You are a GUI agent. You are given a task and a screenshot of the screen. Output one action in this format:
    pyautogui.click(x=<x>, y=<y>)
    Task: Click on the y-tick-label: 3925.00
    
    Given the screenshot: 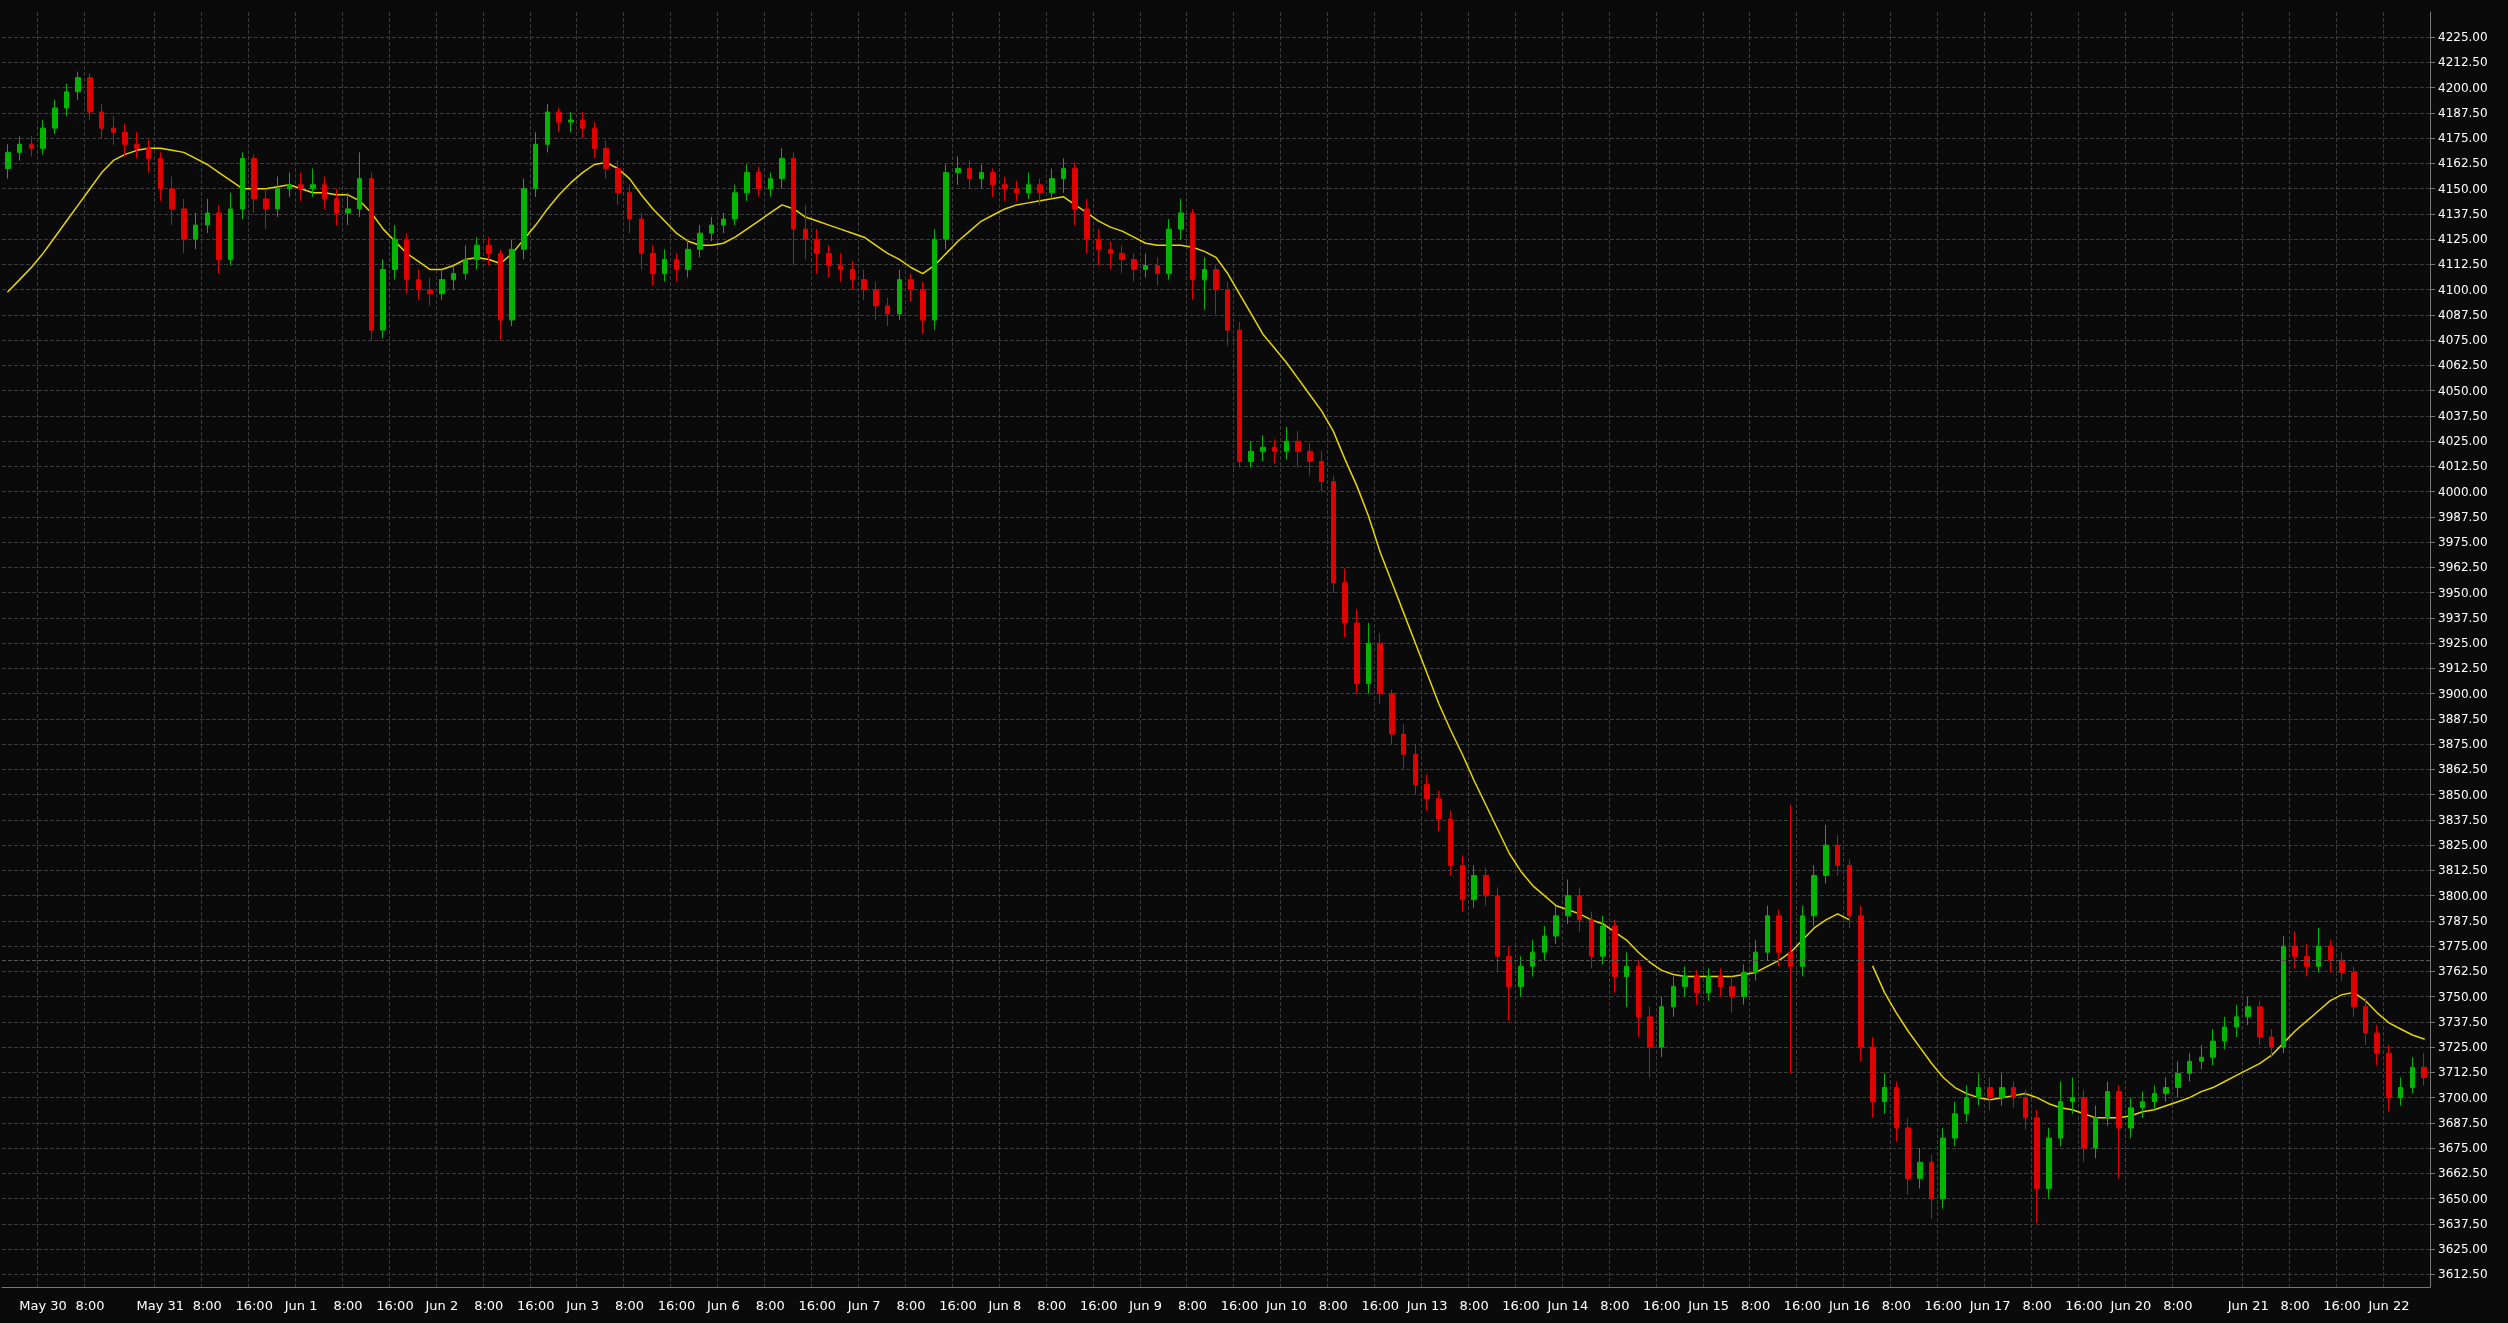 What is the action you would take?
    pyautogui.click(x=2463, y=643)
    